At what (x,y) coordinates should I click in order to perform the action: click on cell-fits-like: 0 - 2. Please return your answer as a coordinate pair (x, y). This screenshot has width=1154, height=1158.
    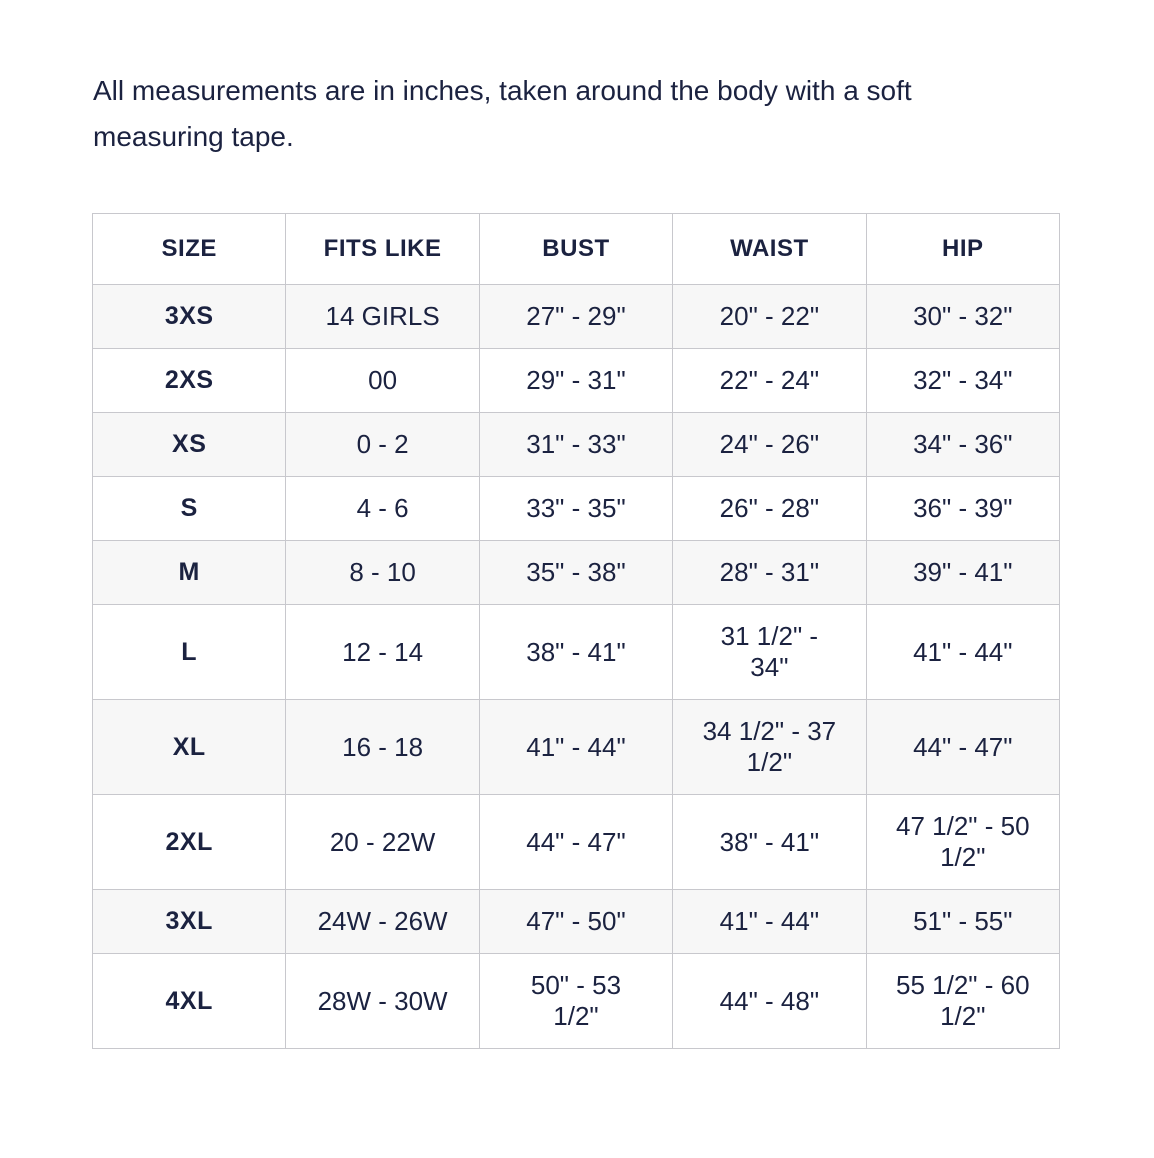
    Looking at the image, I should click on (382, 444).